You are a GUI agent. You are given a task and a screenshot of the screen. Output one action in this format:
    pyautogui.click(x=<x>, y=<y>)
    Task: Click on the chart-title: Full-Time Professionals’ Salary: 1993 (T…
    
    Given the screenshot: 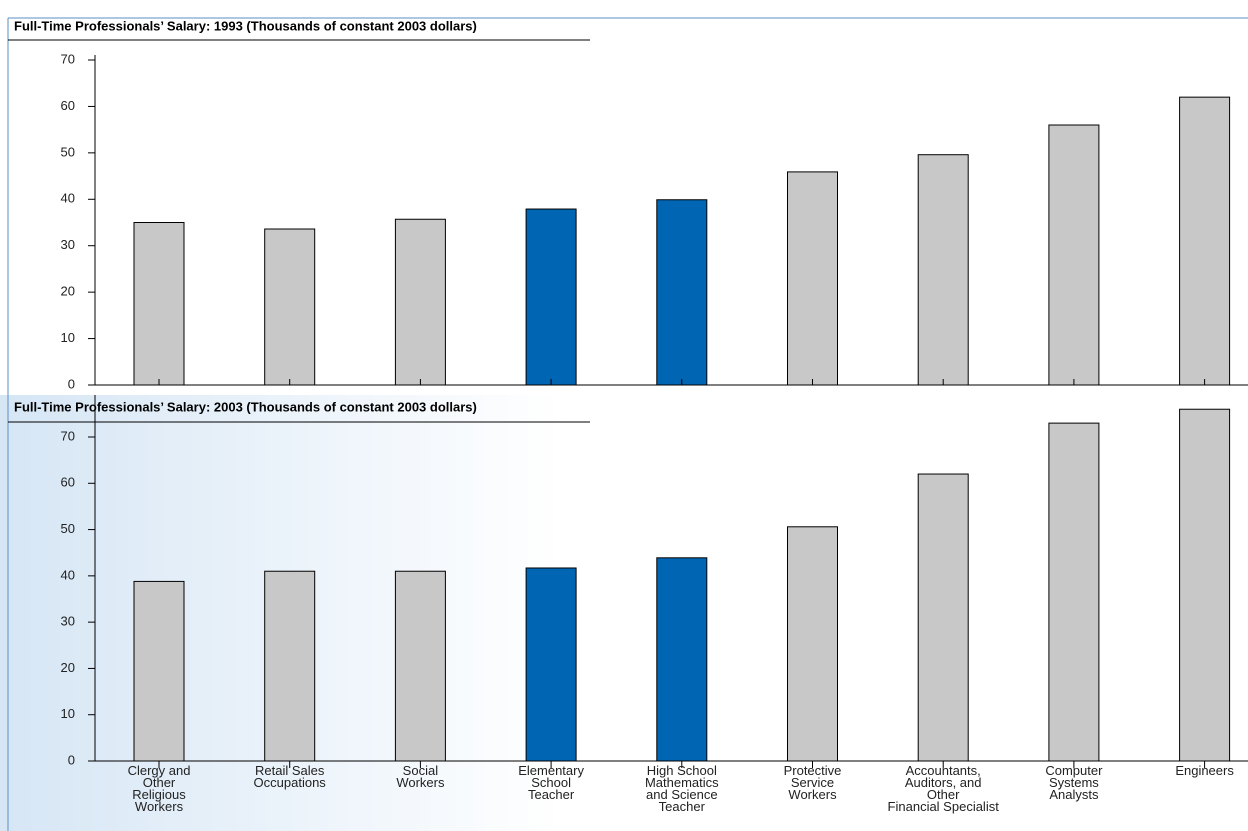 What is the action you would take?
    pyautogui.click(x=245, y=25)
    